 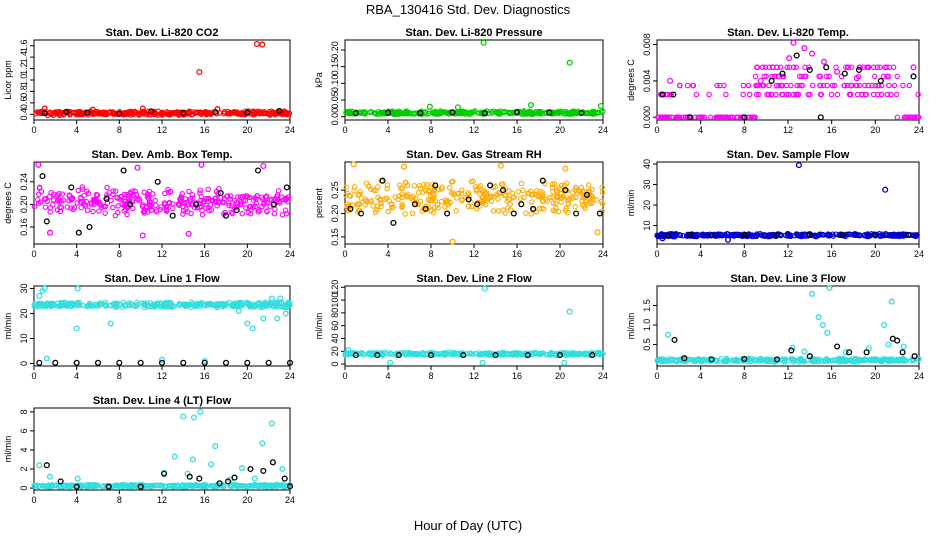 I want to click on y-tick-label: 0.8, so click(x=24, y=91).